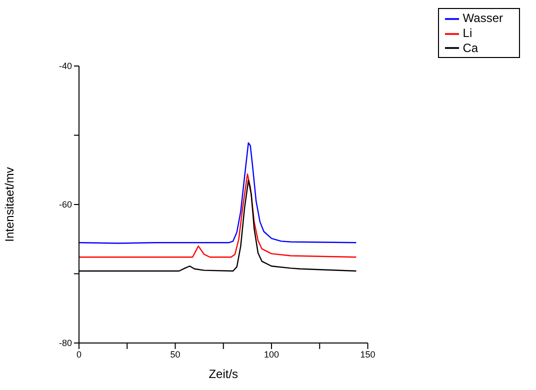 Image resolution: width=536 pixels, height=390 pixels. I want to click on y-axis-title: Intensitaet/mv, so click(9, 204).